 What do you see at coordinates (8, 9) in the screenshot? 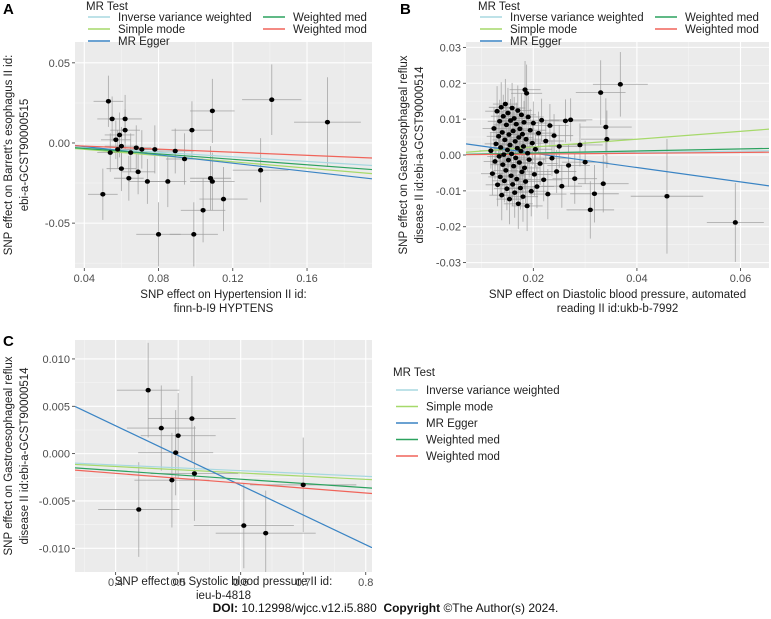
I see `panel-label-a: A` at bounding box center [8, 9].